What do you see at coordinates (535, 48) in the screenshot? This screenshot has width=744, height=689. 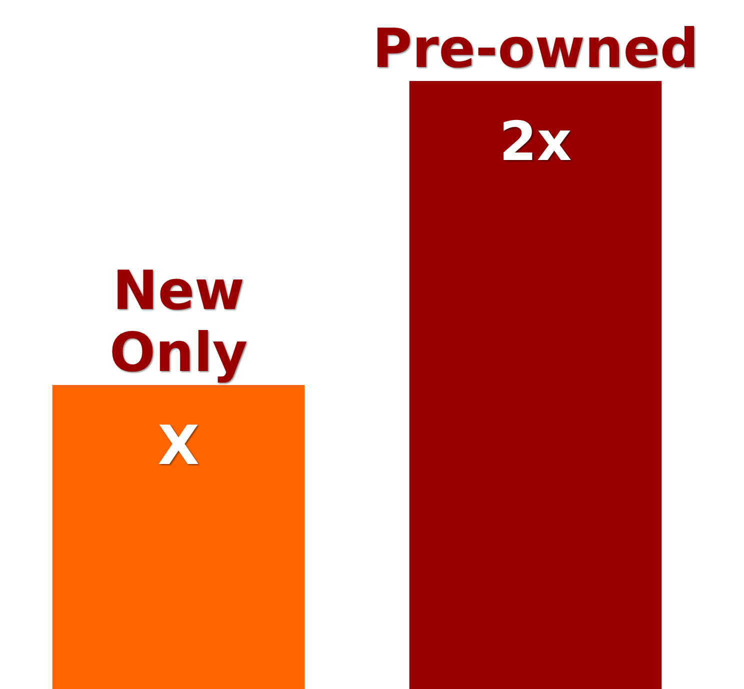 I see `x-tick-label: Pre-owned` at bounding box center [535, 48].